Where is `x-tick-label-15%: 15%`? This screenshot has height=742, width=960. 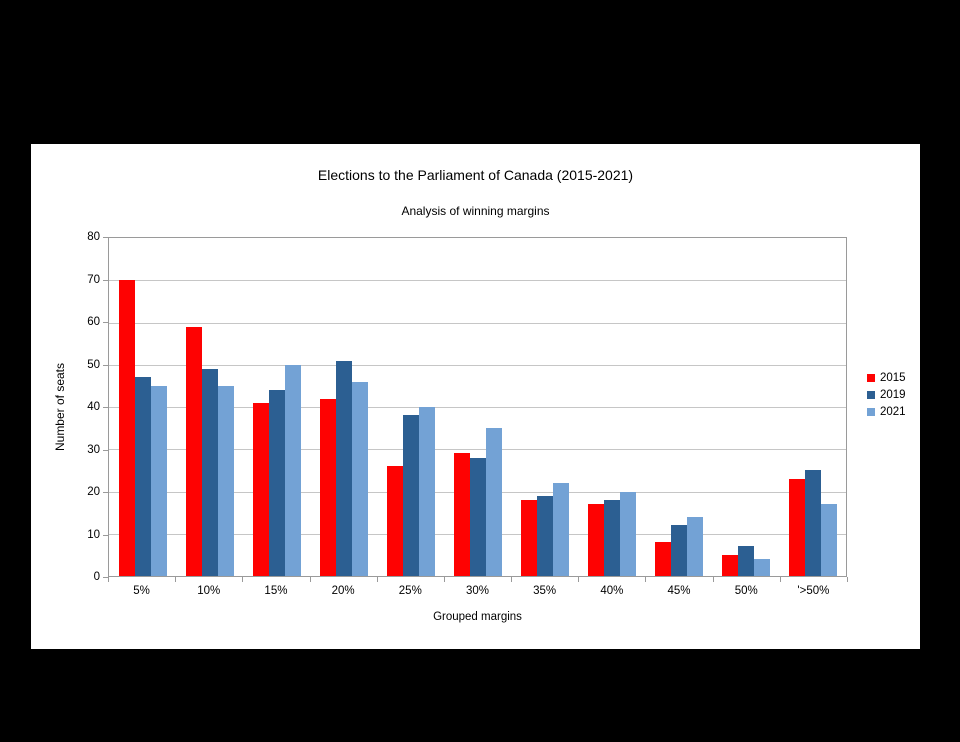 x-tick-label-15%: 15% is located at coordinates (276, 591).